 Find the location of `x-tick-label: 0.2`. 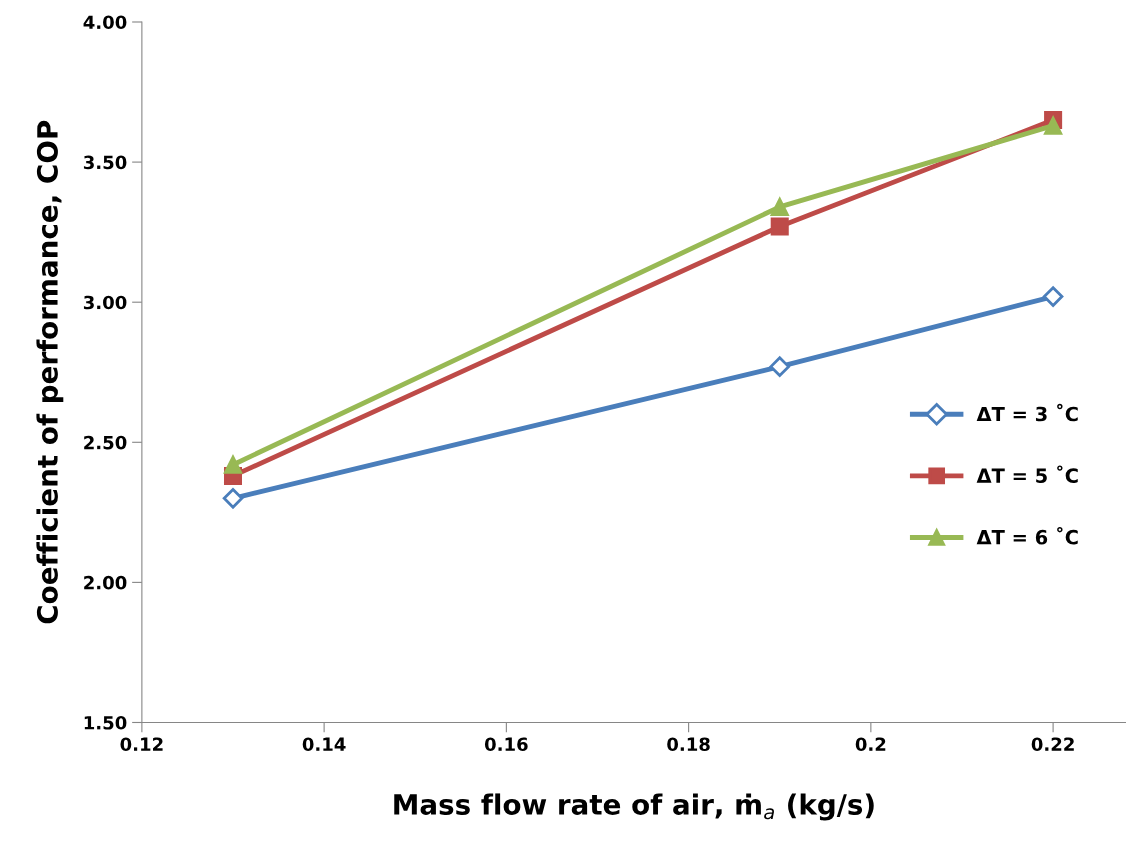

x-tick-label: 0.2 is located at coordinates (870, 744).